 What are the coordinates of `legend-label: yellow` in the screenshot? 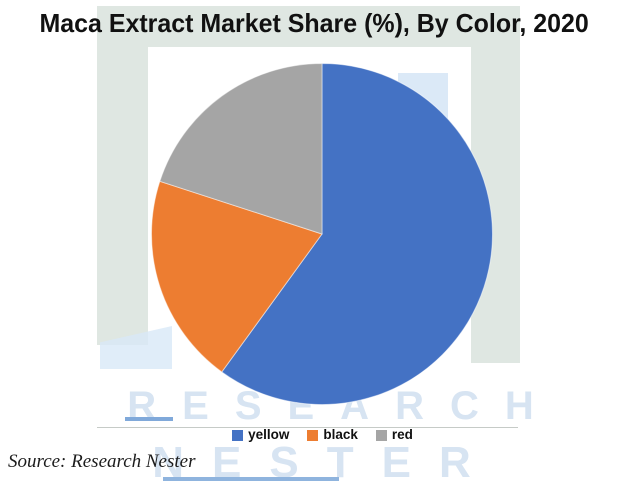 It's located at (269, 434).